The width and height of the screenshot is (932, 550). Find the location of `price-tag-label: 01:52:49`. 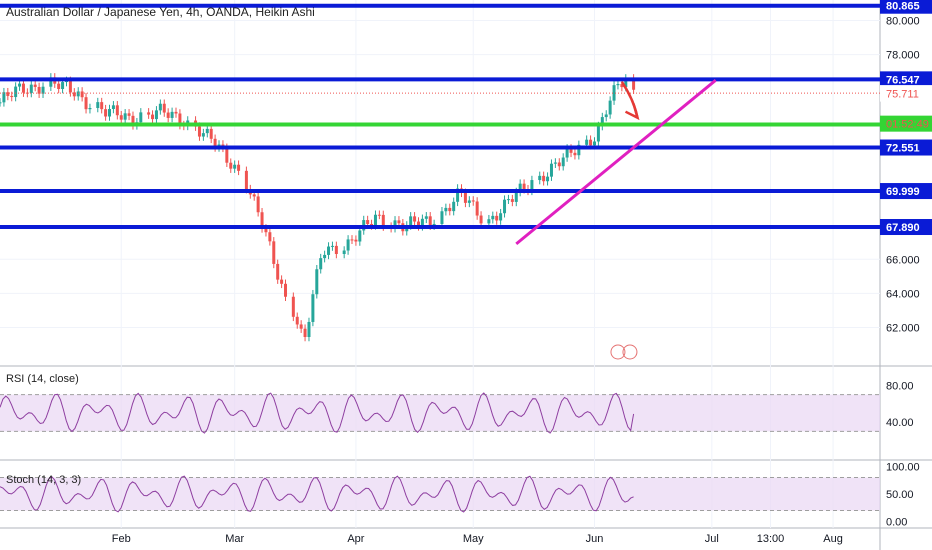

price-tag-label: 01:52:49 is located at coordinates (907, 125).